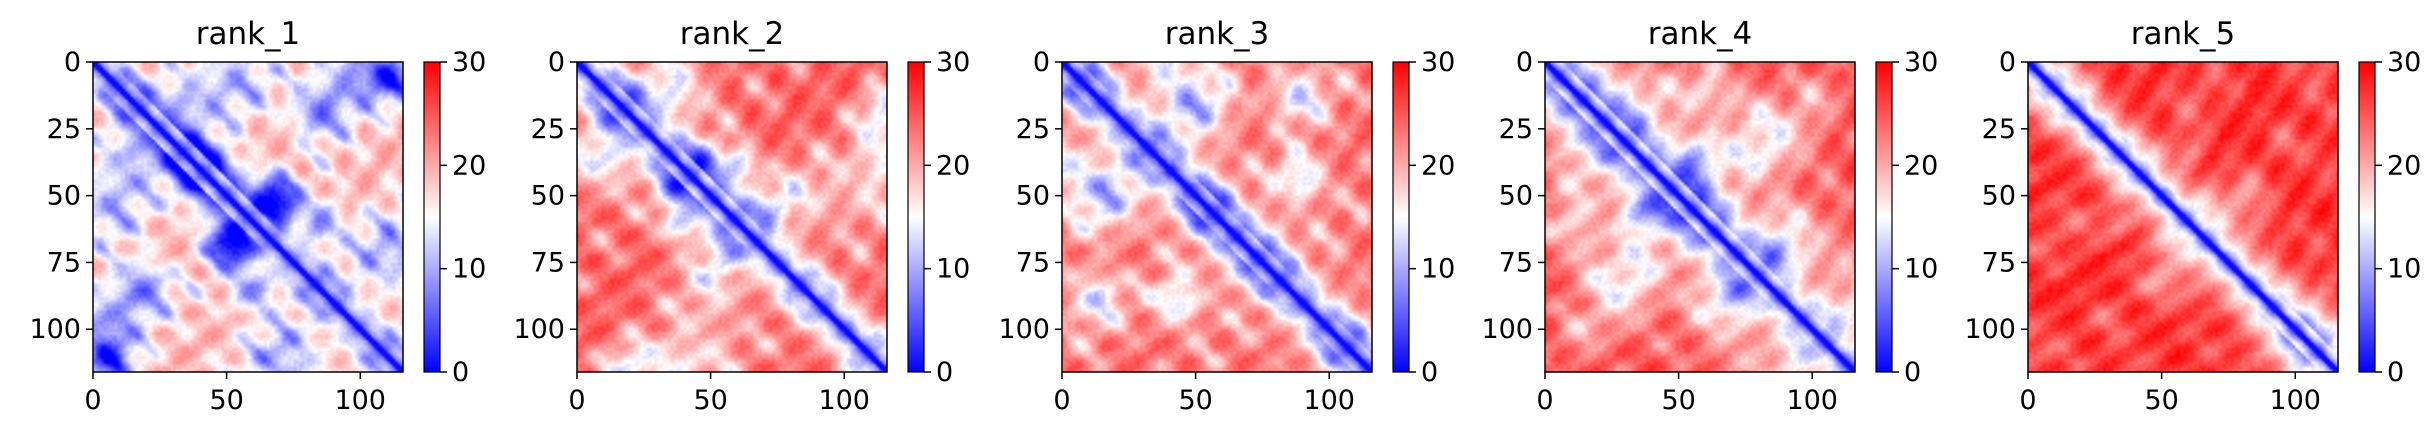 This screenshot has height=438, width=2435. What do you see at coordinates (248, 34) in the screenshot?
I see `panel-title: rank_1` at bounding box center [248, 34].